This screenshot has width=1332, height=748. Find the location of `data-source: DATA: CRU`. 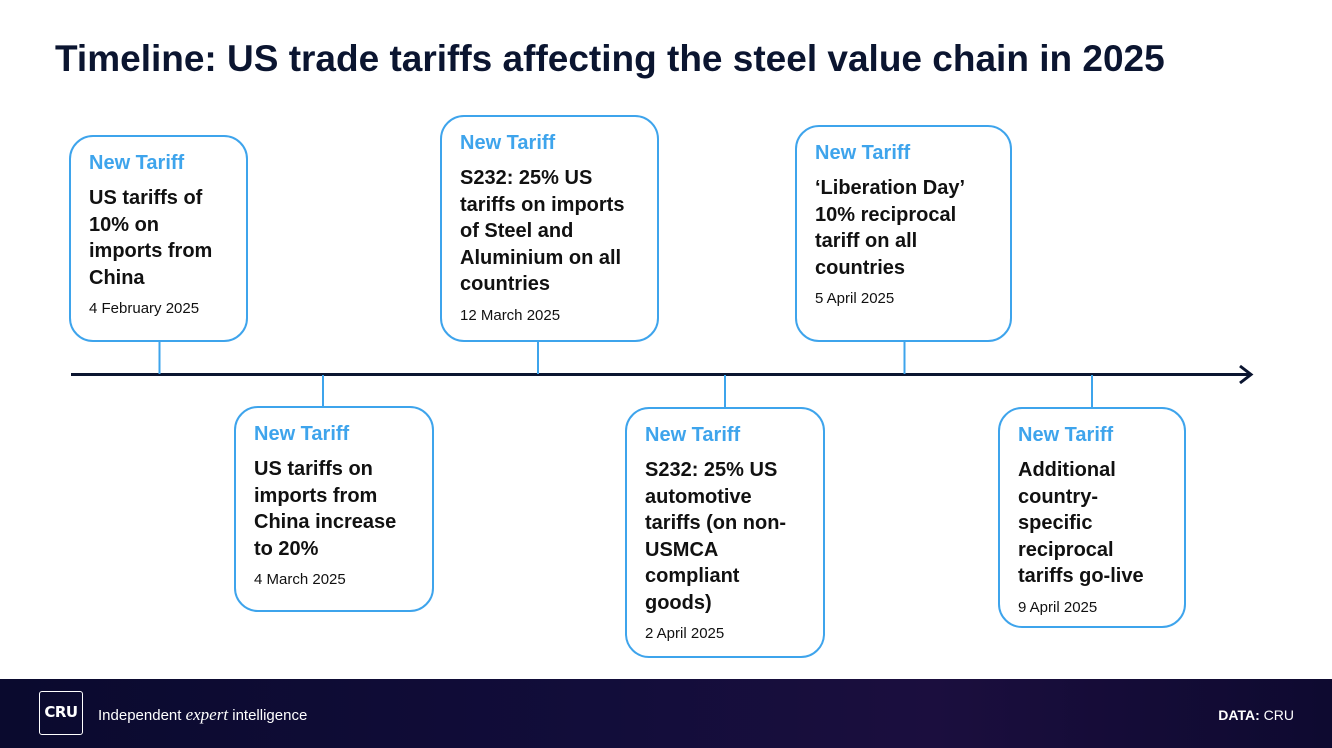

data-source: DATA: CRU is located at coordinates (1256, 715).